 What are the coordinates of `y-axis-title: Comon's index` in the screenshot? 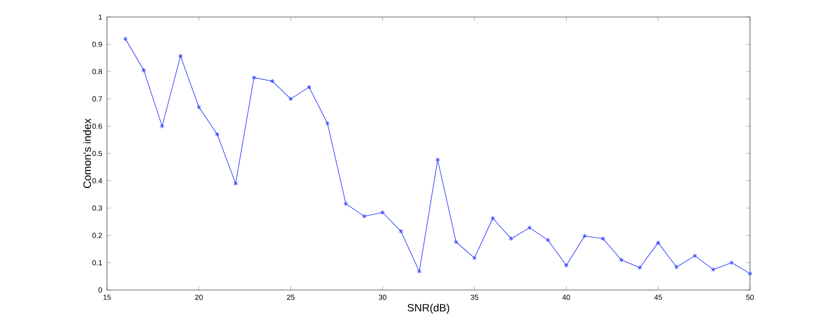 It's located at (87, 153).